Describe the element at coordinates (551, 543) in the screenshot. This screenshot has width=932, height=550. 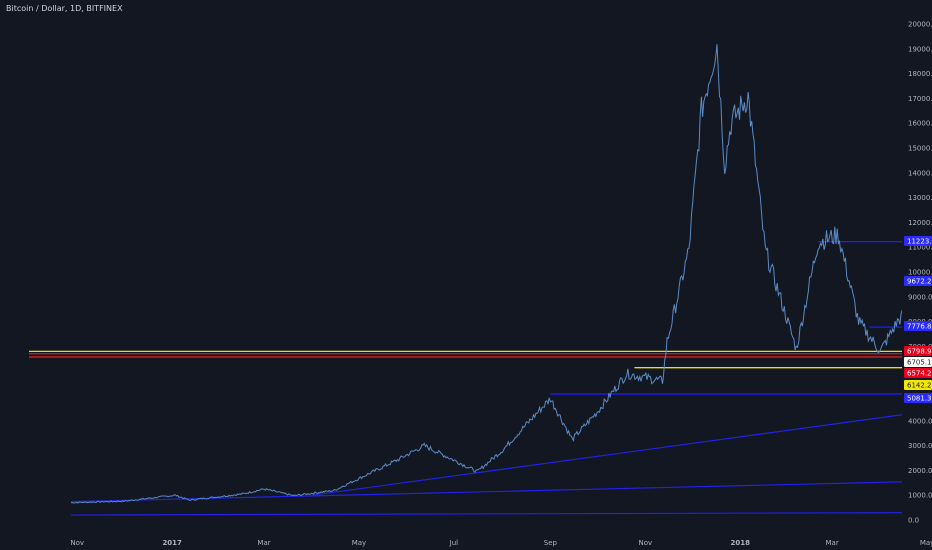
I see `x-tick-label: Sep` at that location.